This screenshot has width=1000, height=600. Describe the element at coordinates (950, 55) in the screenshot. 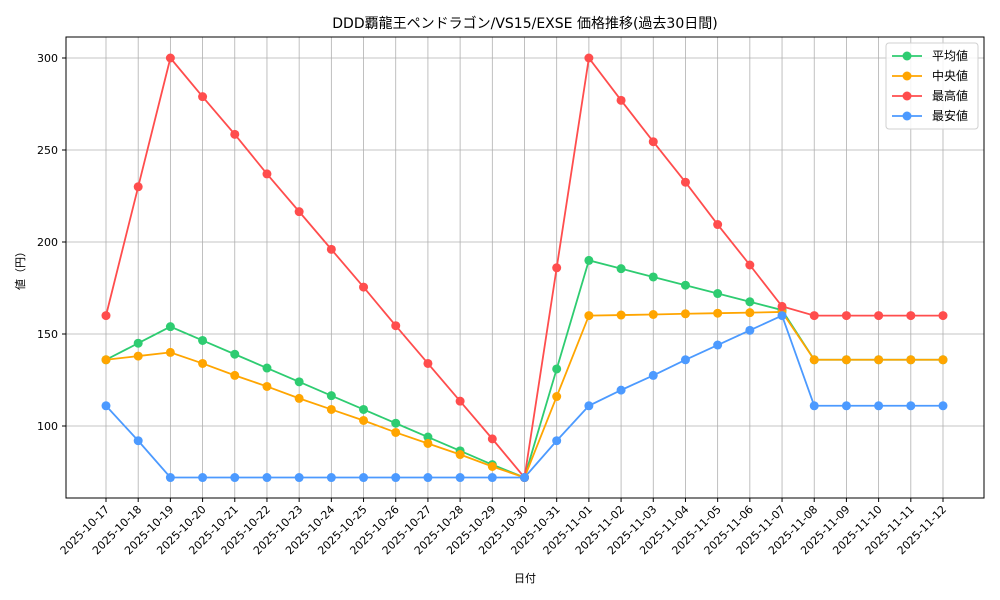

I see `legend-label: 平均値` at that location.